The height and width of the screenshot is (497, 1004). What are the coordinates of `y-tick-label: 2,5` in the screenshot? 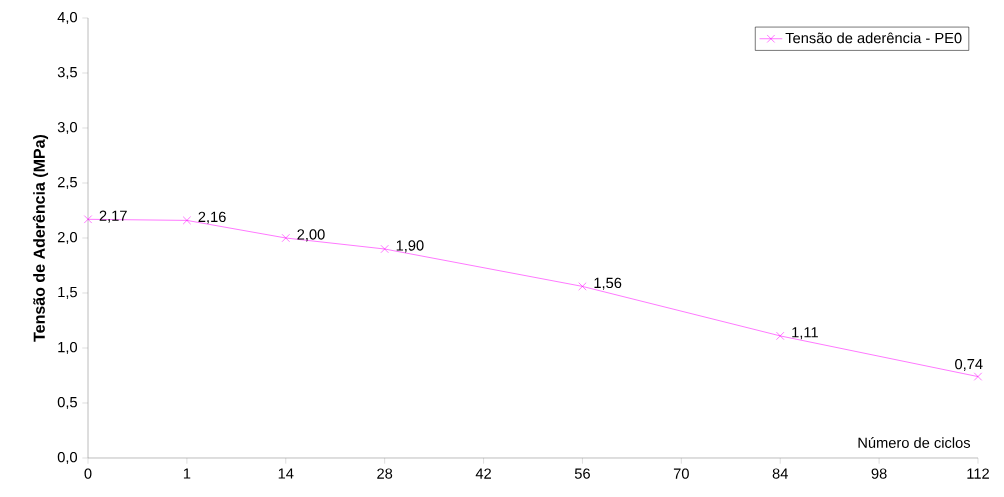 It's located at (67, 183).